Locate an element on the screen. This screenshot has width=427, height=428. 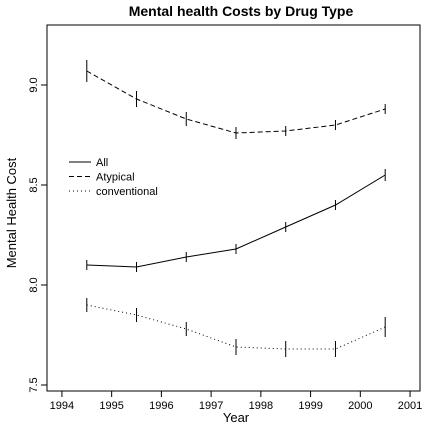
legend-label: All is located at coordinates (102, 163).